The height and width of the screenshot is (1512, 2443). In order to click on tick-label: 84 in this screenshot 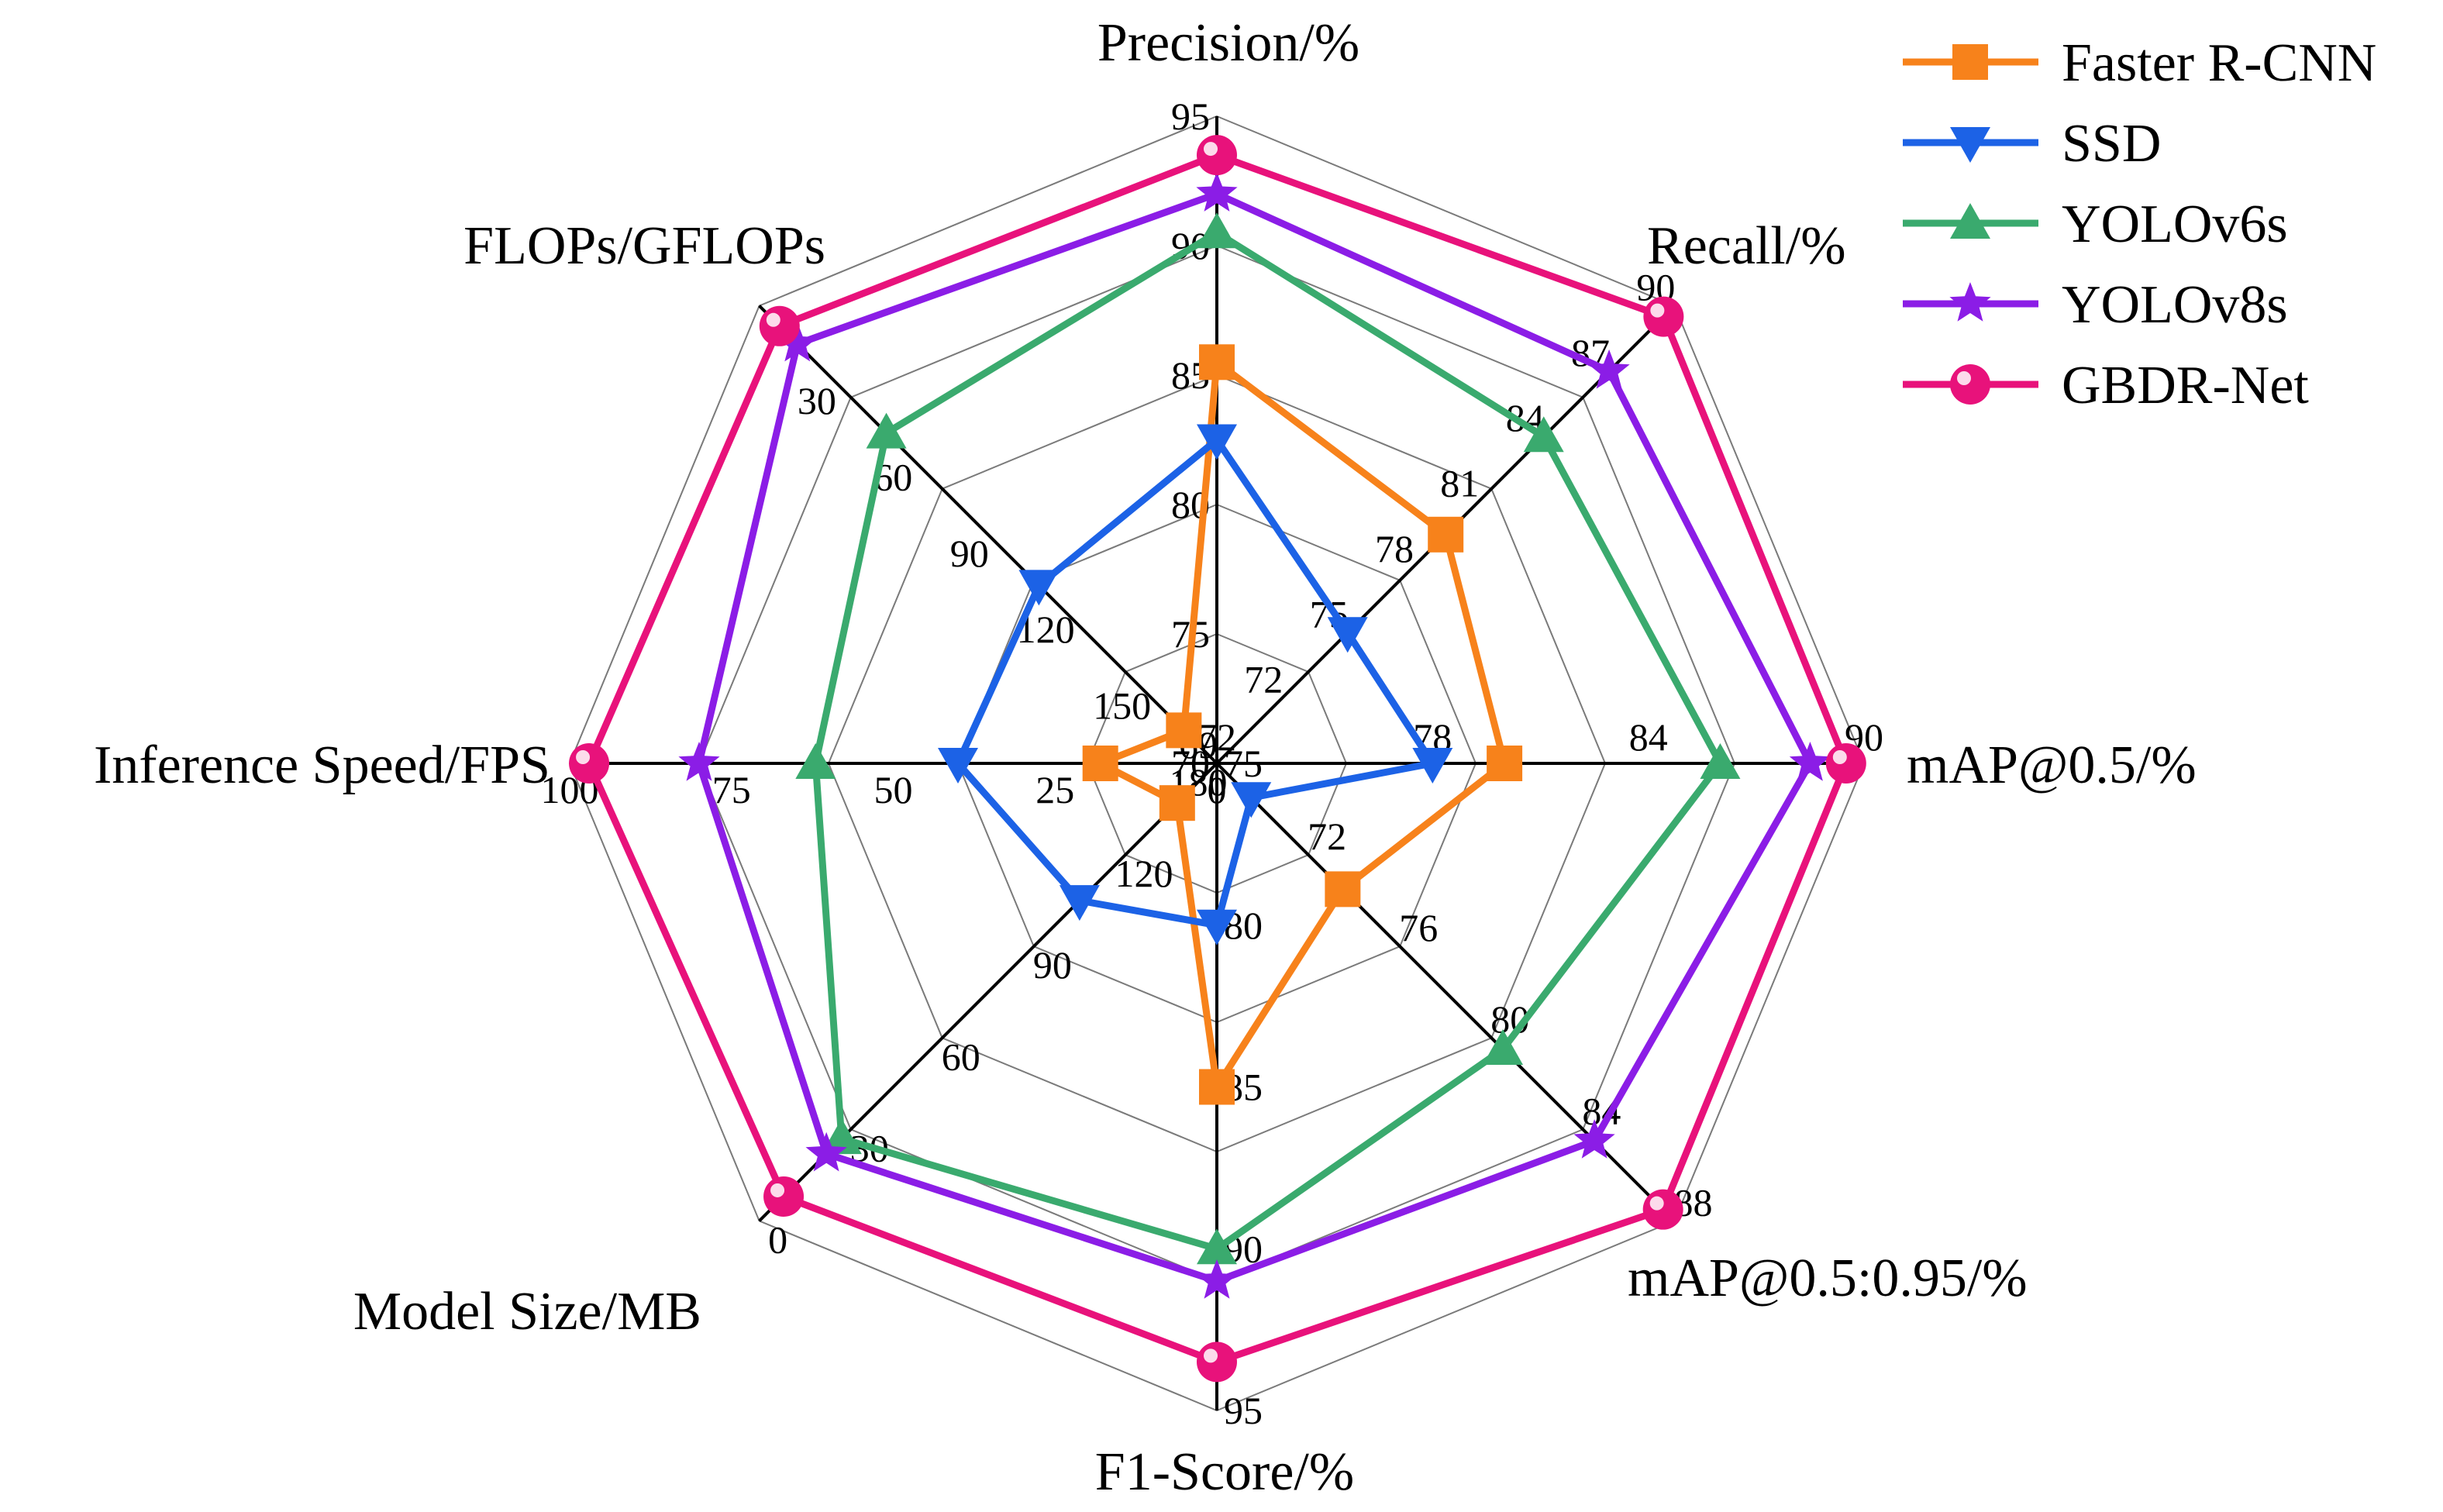, I will do `click(1648, 737)`.